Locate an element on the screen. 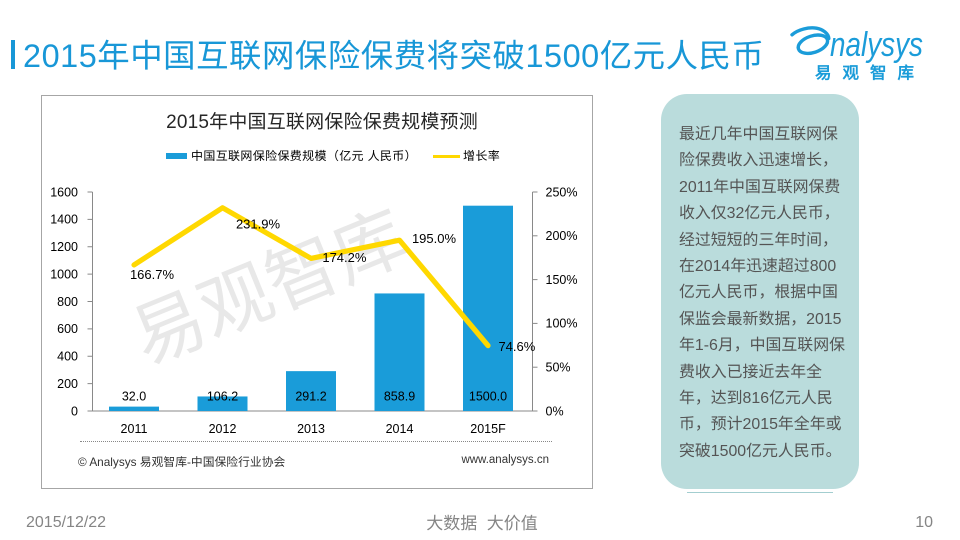 The width and height of the screenshot is (960, 540). svg-text: 1000 is located at coordinates (64, 274).